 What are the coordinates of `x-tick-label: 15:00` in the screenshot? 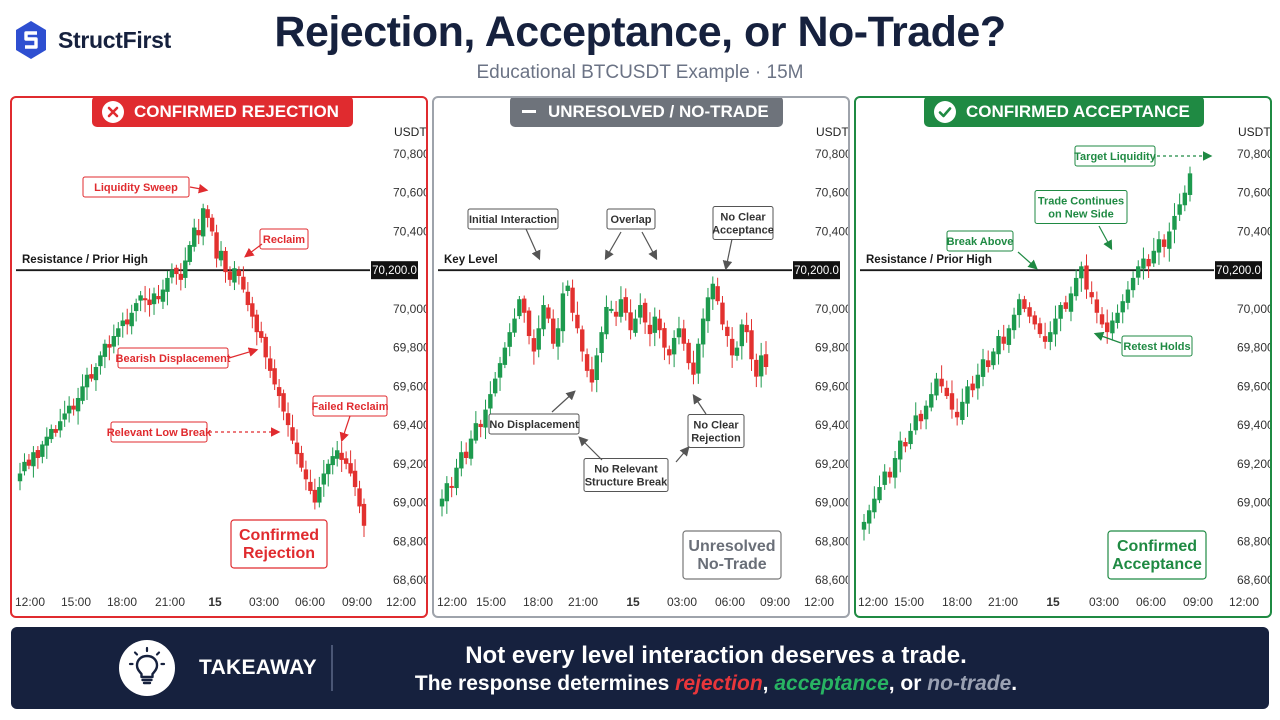 It's located at (76, 602).